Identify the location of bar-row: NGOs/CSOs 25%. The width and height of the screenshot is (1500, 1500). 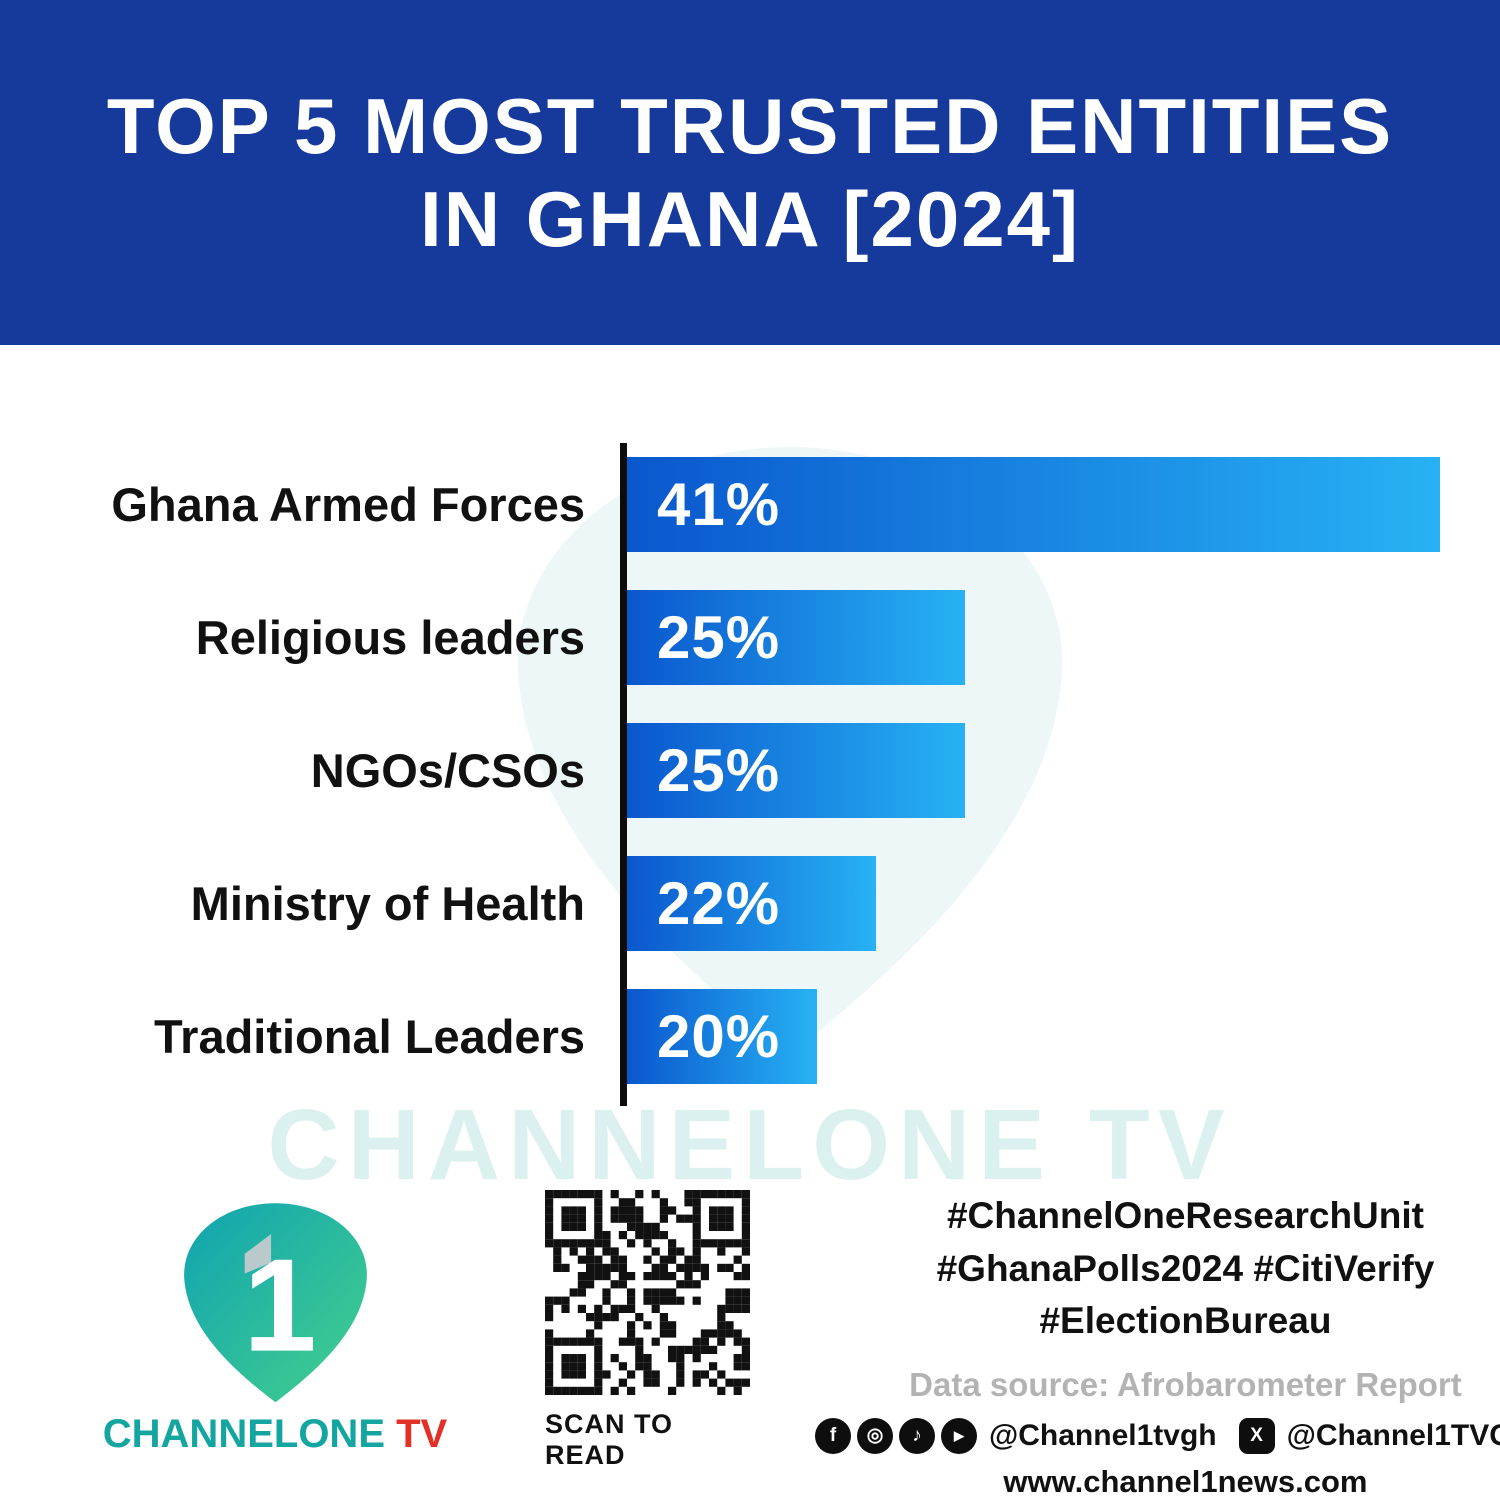
(750, 770).